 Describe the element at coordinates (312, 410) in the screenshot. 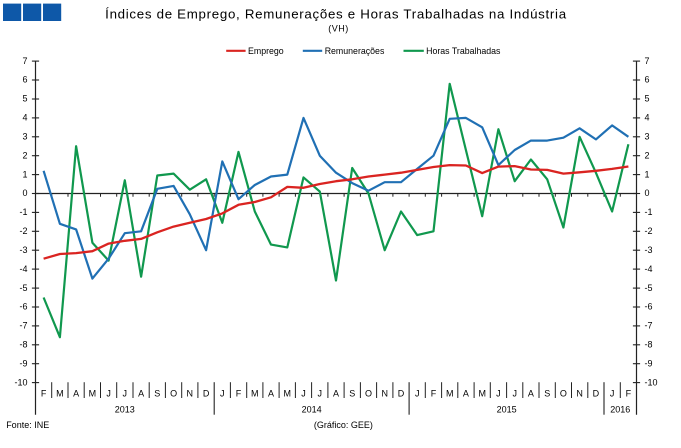

I see `svg-text: 2014` at that location.